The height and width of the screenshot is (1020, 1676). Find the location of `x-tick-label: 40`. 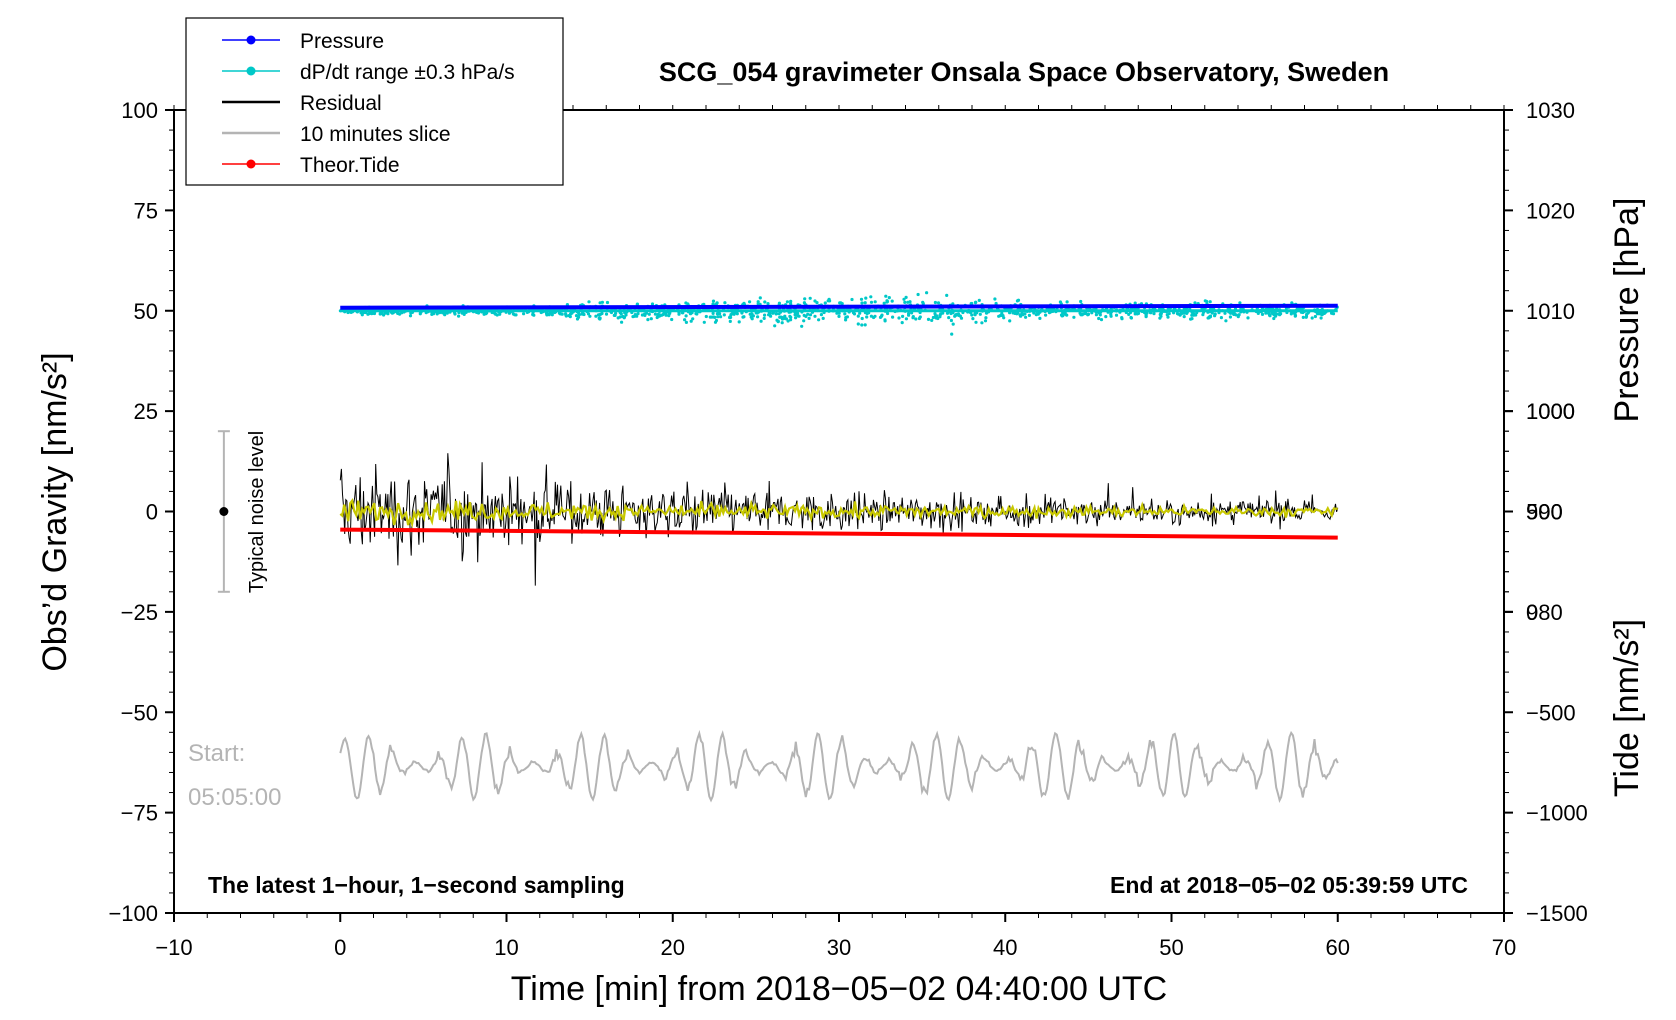

x-tick-label: 40 is located at coordinates (1005, 947).